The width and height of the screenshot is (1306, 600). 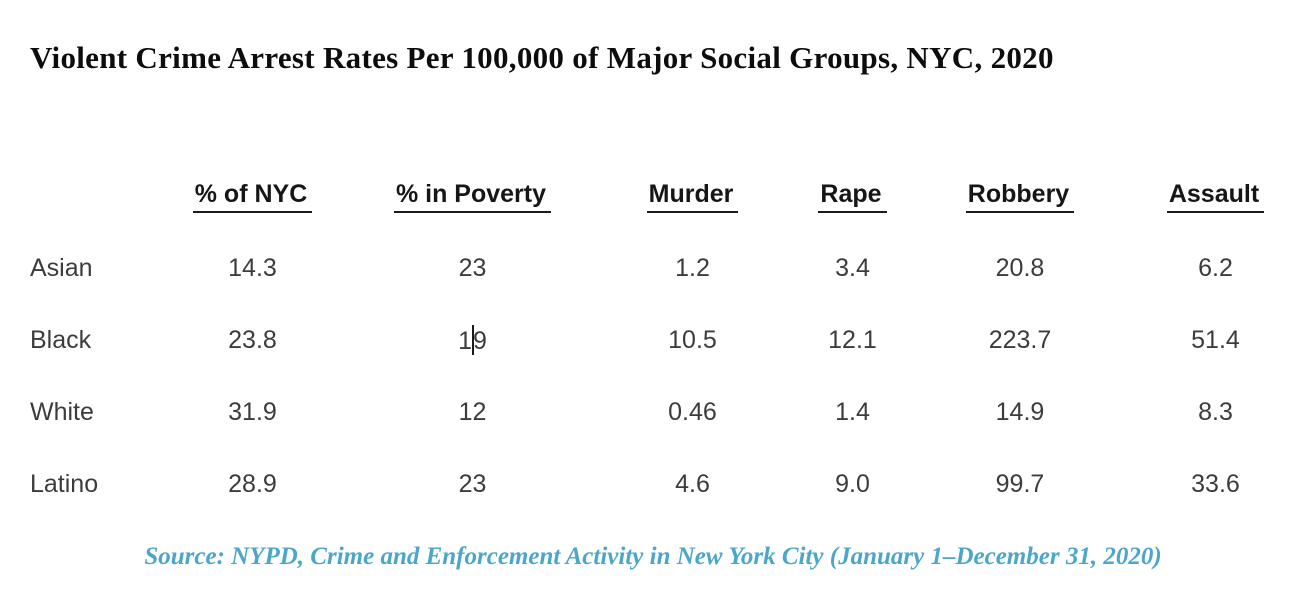 What do you see at coordinates (1215, 411) in the screenshot?
I see `table-cell: 8.3` at bounding box center [1215, 411].